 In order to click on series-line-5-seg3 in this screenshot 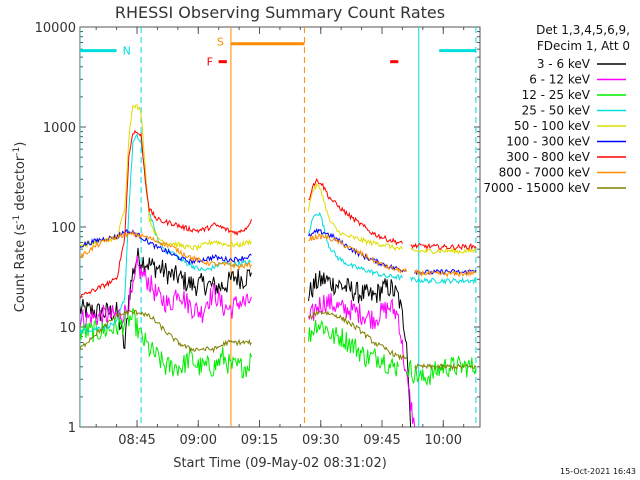, I will do `click(445, 272)`.